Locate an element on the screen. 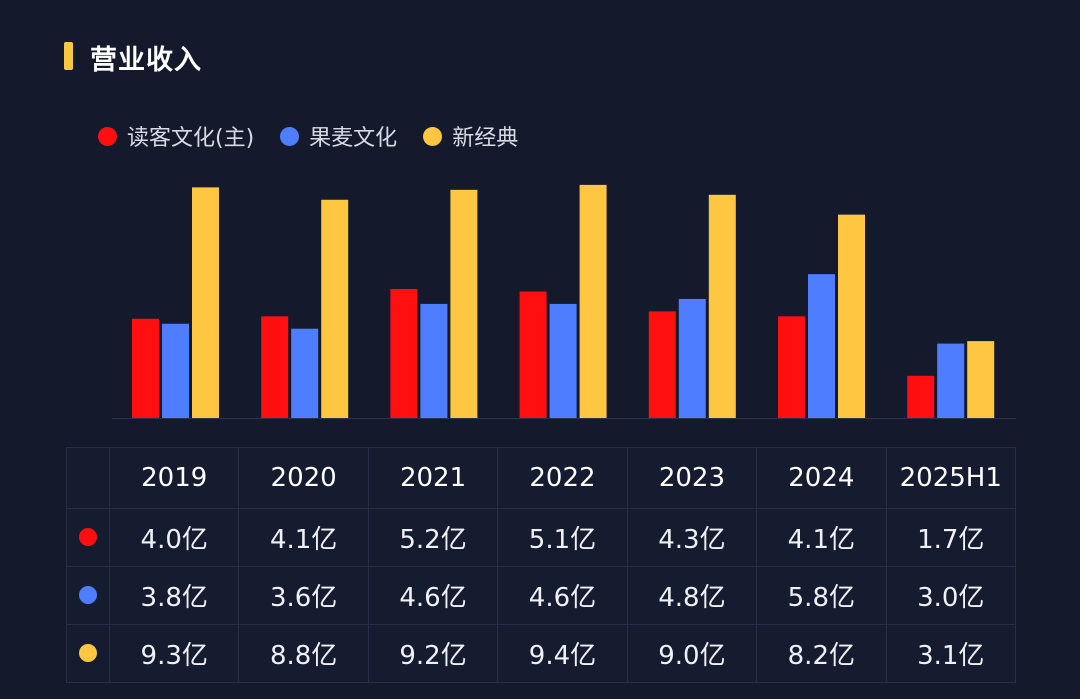 Image resolution: width=1080 pixels, height=699 pixels. bar-果麦文化-2025H1 is located at coordinates (951, 380).